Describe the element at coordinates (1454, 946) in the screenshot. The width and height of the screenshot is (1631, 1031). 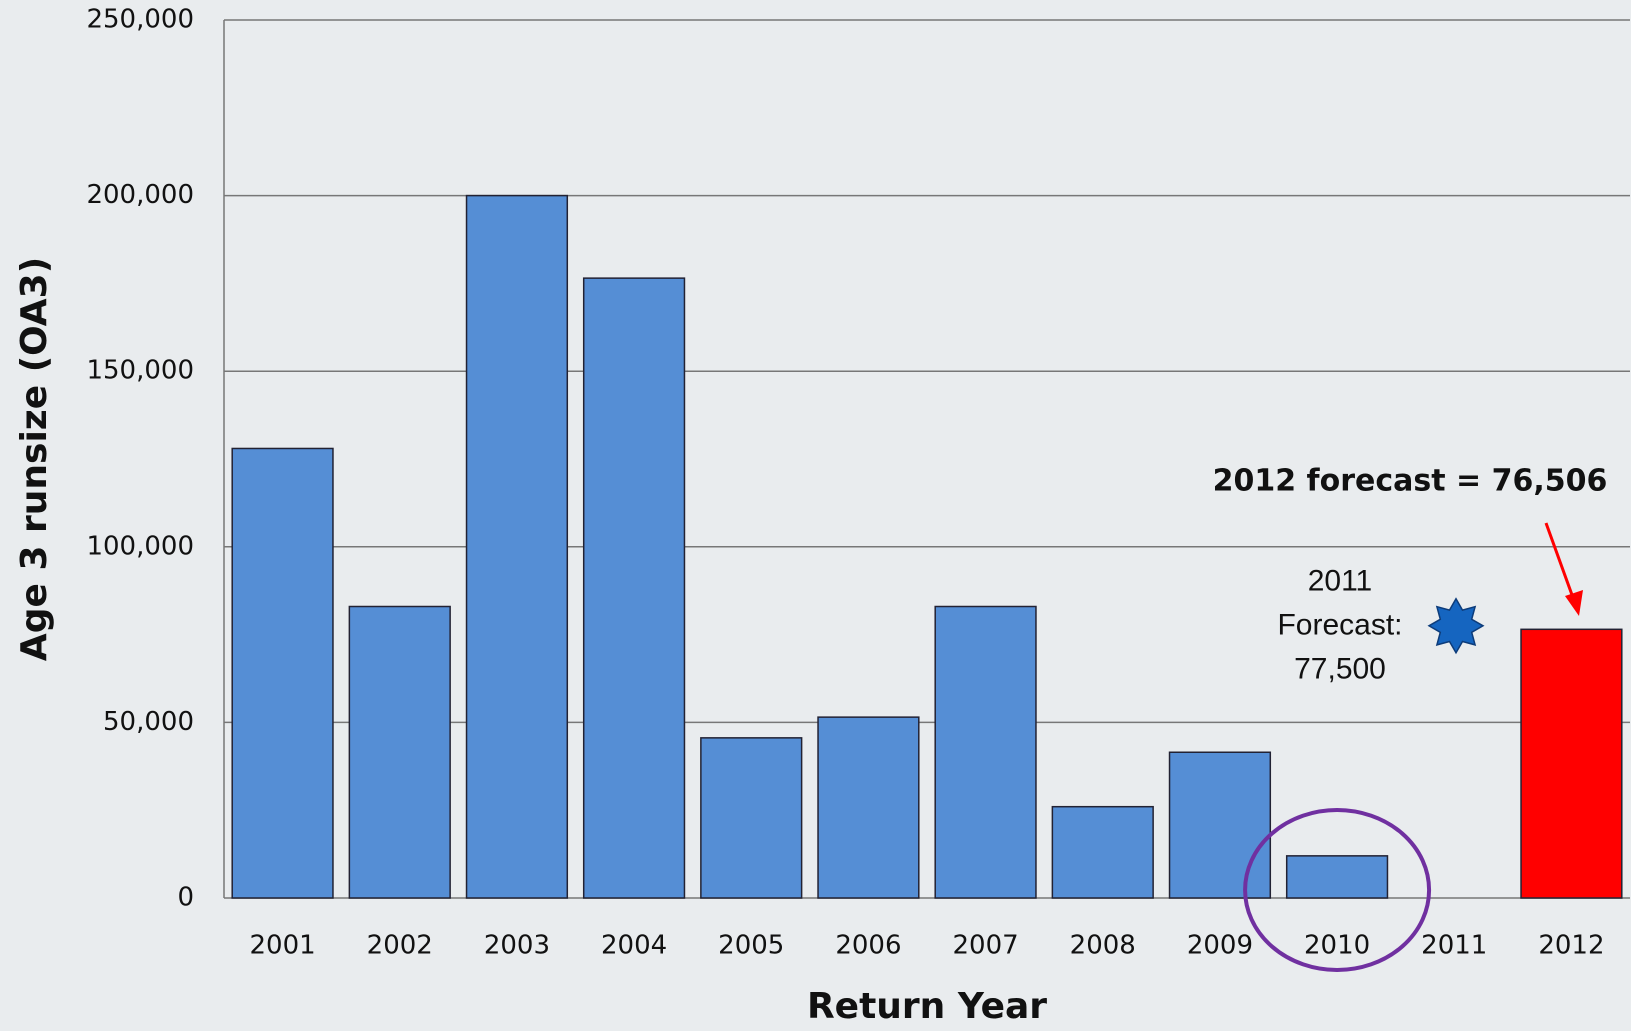
I see `x-tick-label: 2011` at that location.